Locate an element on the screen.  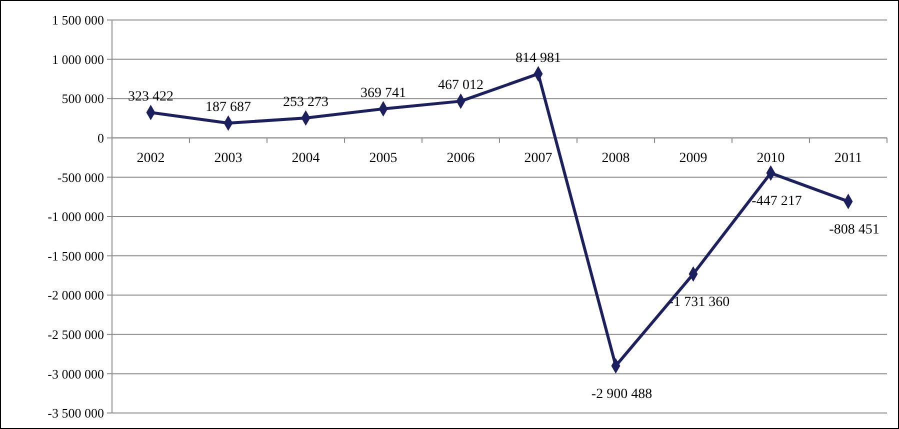
y-tick-label: -3 500 000 is located at coordinates (76, 413).